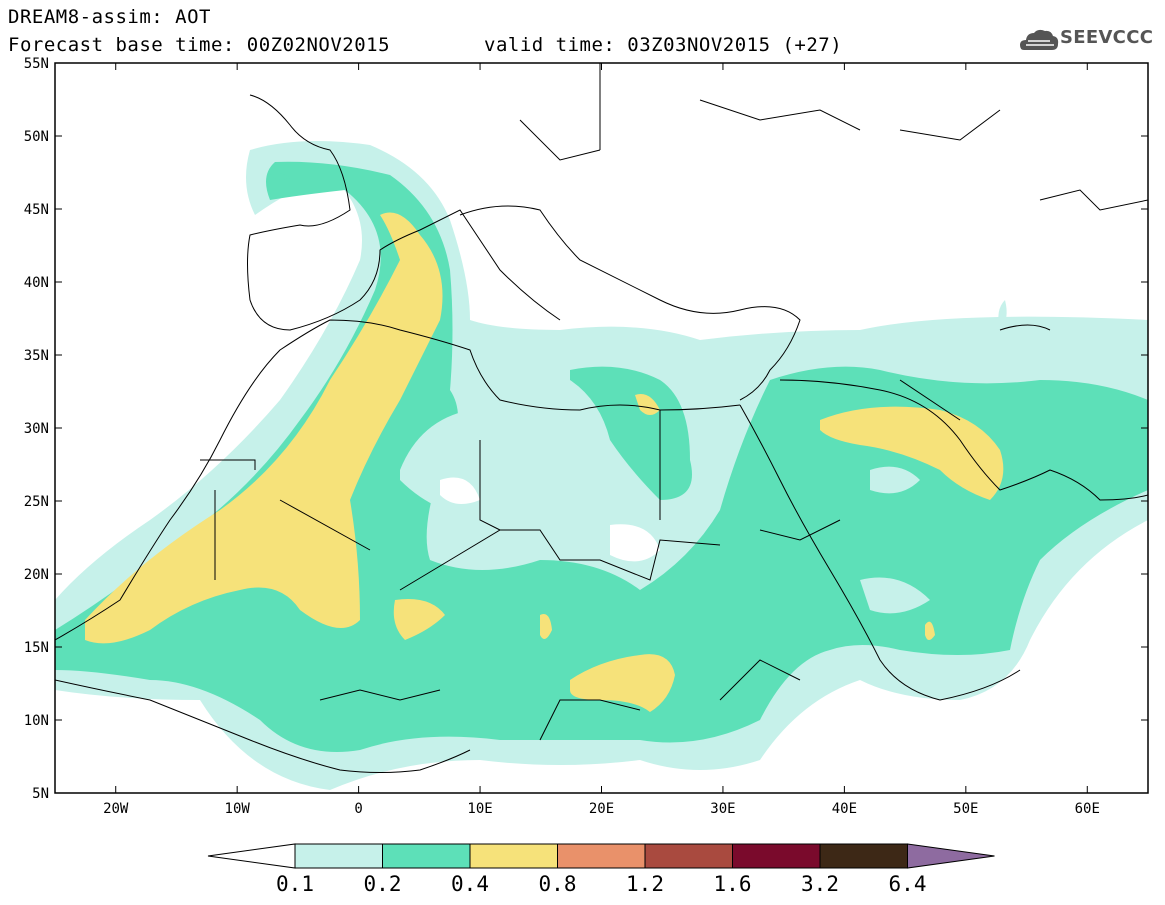 This screenshot has height=905, width=1165. What do you see at coordinates (36, 137) in the screenshot?
I see `lat-tick-label: 50N` at bounding box center [36, 137].